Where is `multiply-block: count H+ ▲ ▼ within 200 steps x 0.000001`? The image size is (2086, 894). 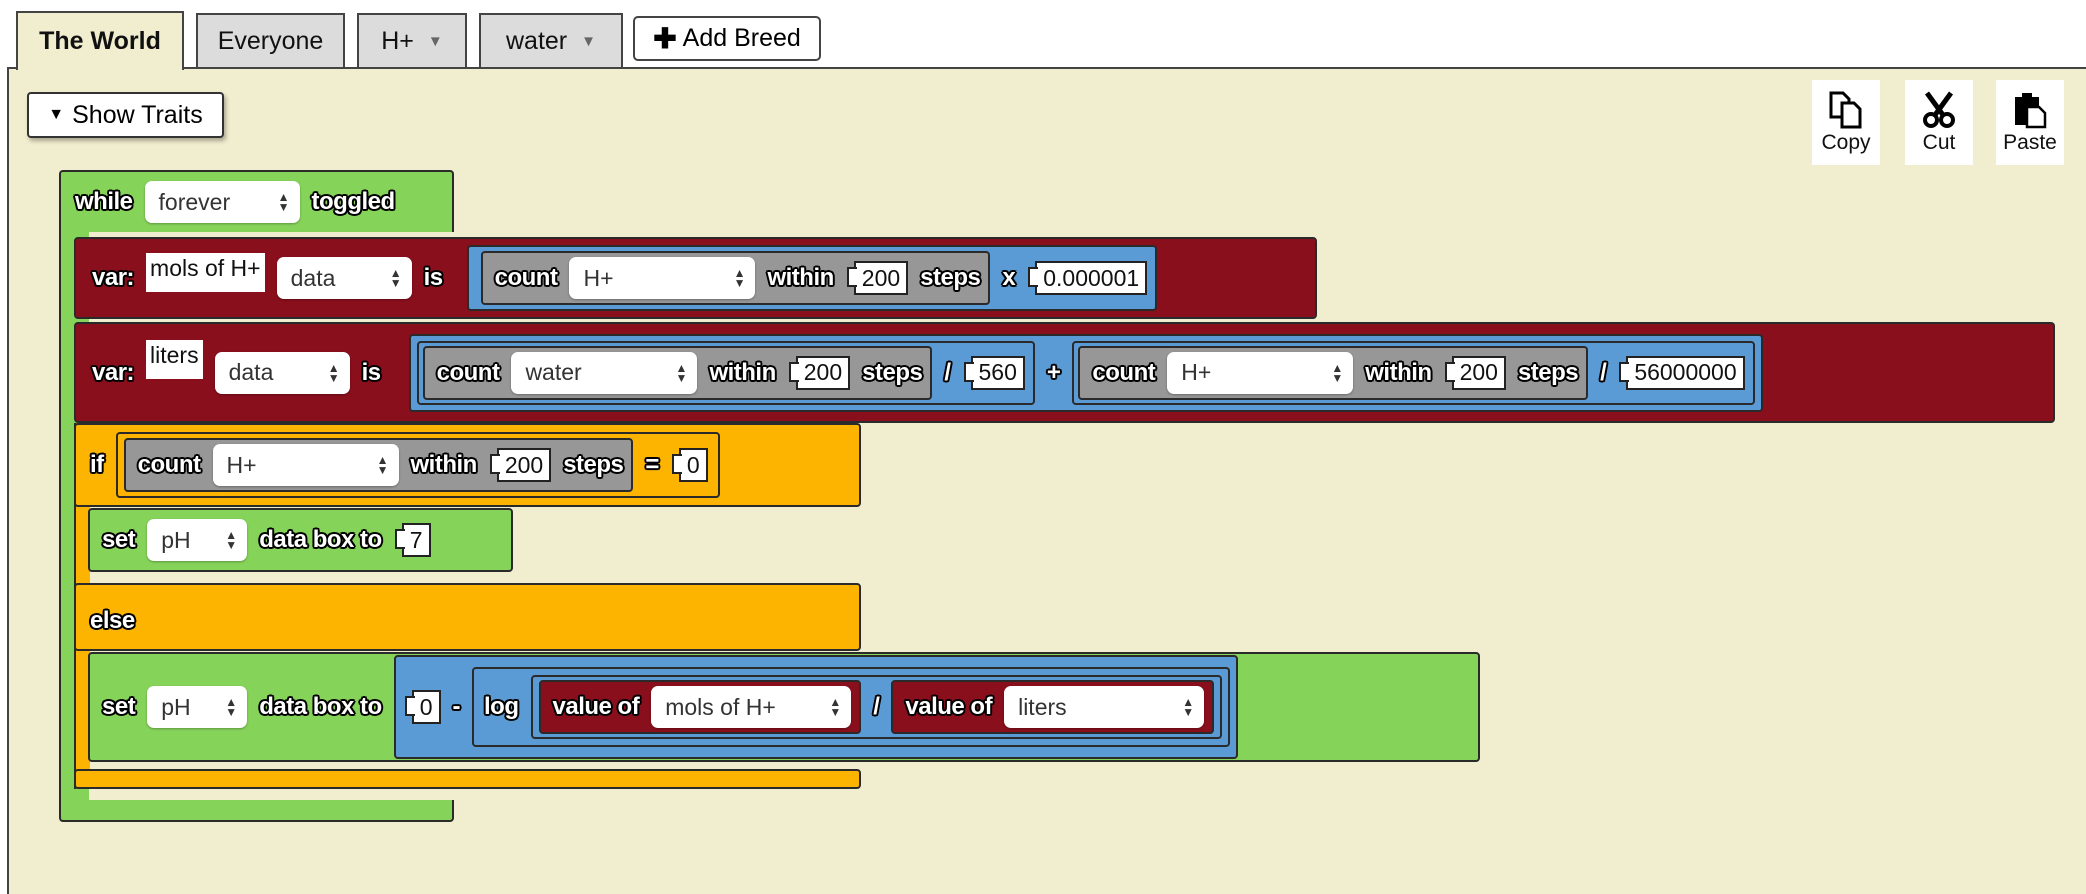 multiply-block: count H+ ▲ ▼ within 200 steps x 0.000001 is located at coordinates (812, 278).